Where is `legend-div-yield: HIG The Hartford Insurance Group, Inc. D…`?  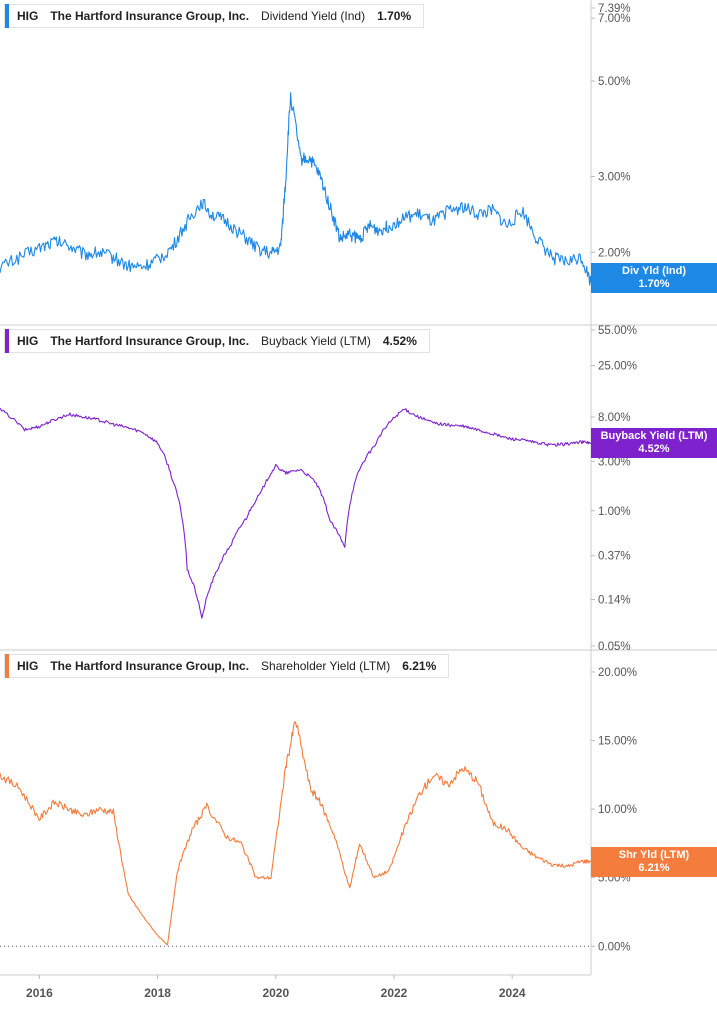
legend-div-yield: HIG The Hartford Insurance Group, Inc. D… is located at coordinates (214, 16).